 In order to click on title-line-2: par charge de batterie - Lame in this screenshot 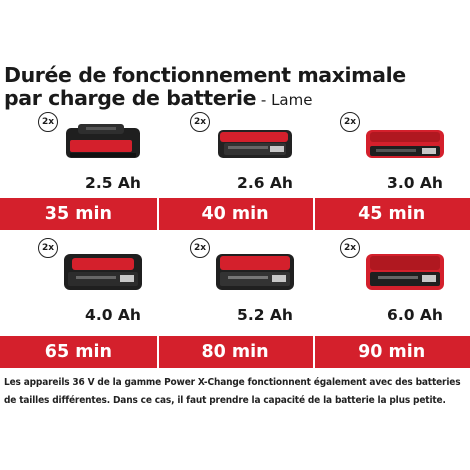, I will do `click(235, 99)`.